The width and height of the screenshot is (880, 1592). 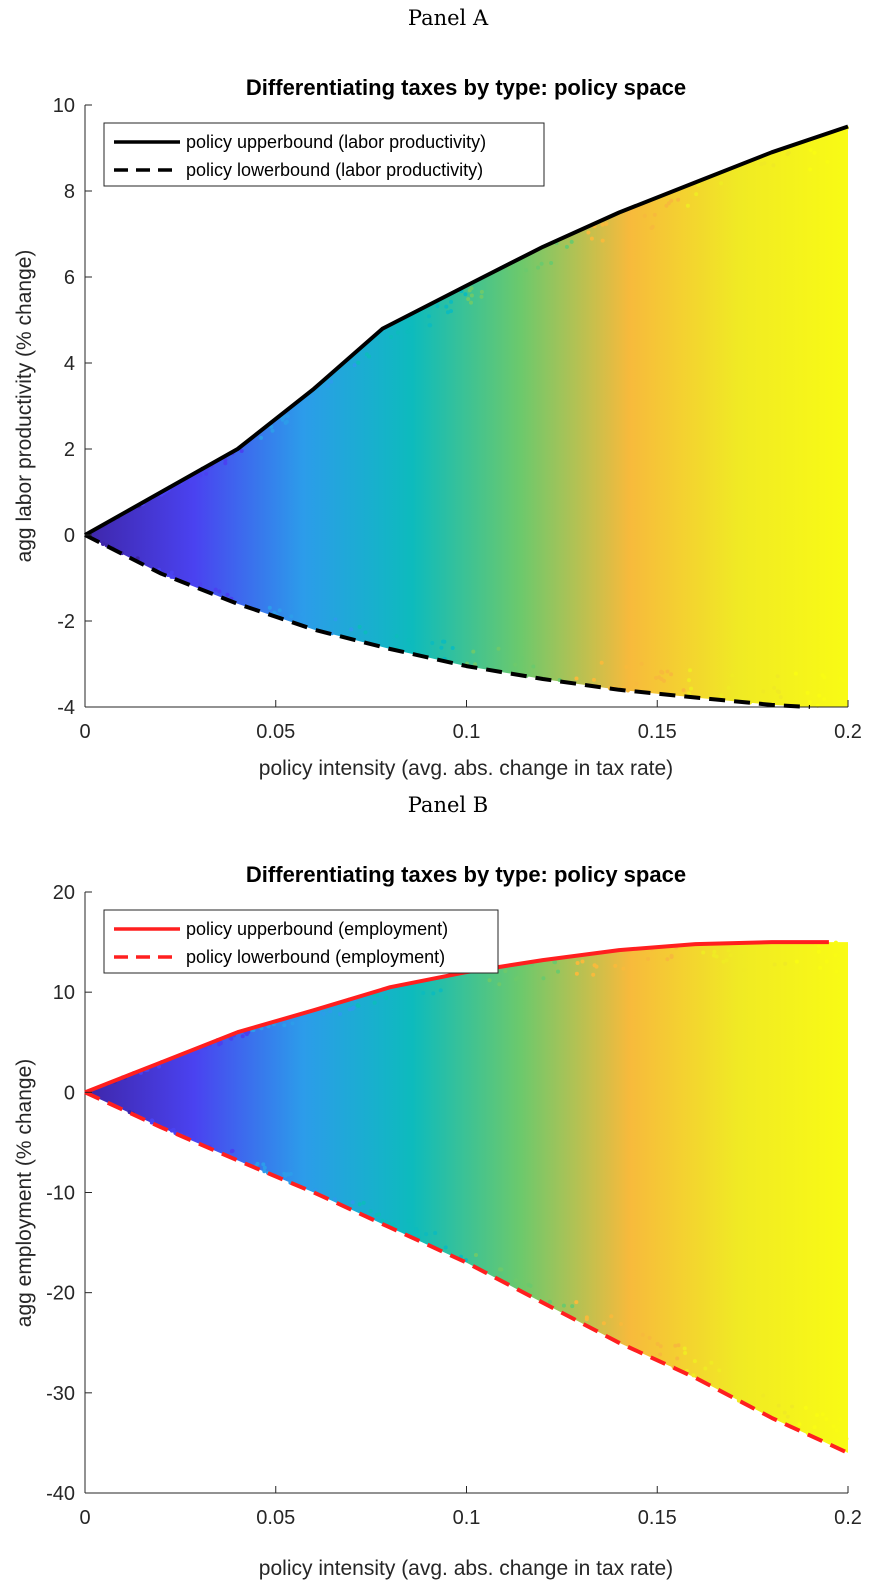 What do you see at coordinates (60, 1194) in the screenshot?
I see `y-tick-label: -10` at bounding box center [60, 1194].